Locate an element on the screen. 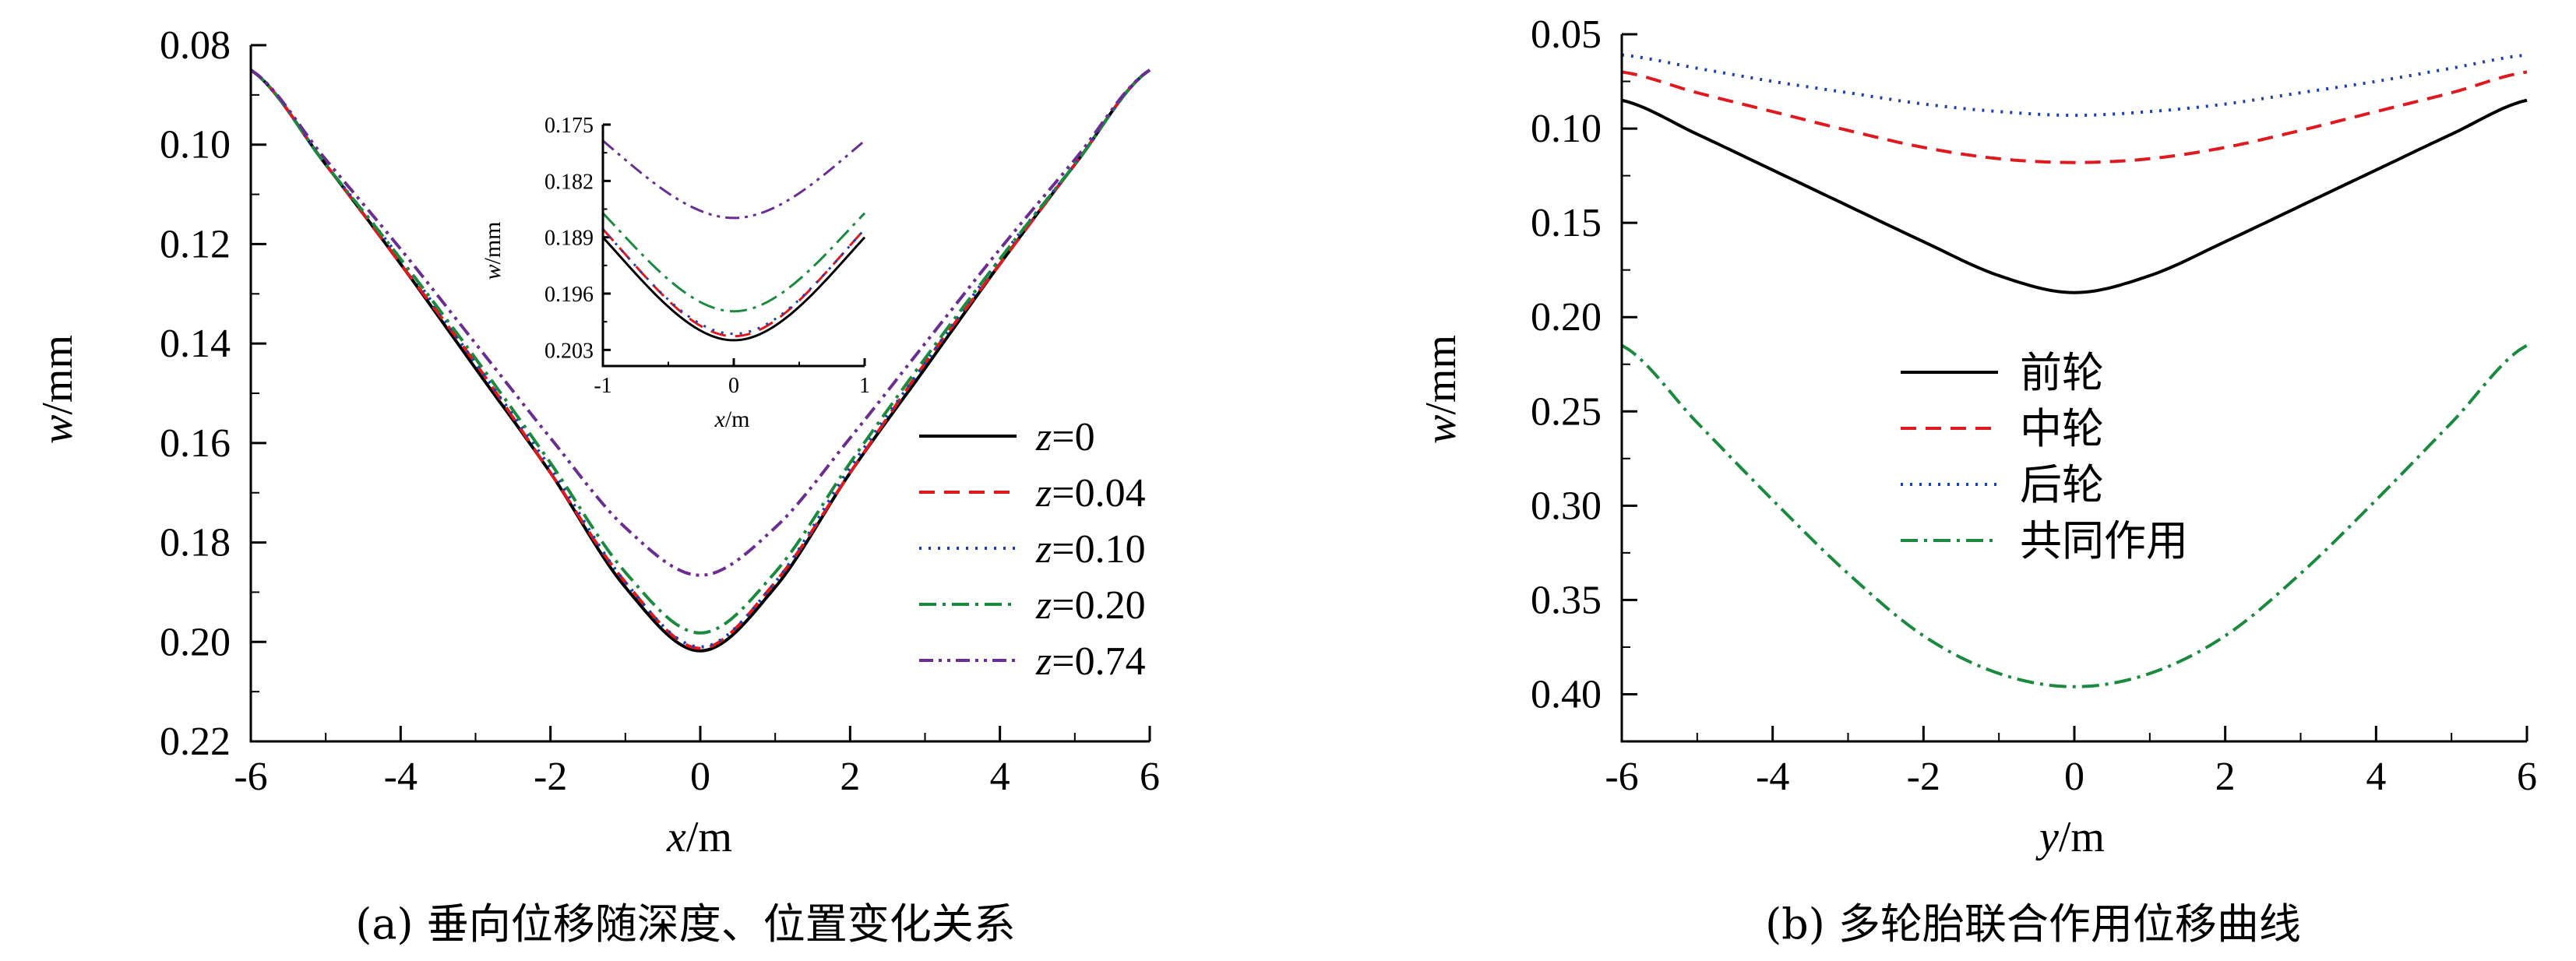  panel-a-legend: z=0z=0.04z=0.10z=0.20z=0.74 is located at coordinates (1032, 549).